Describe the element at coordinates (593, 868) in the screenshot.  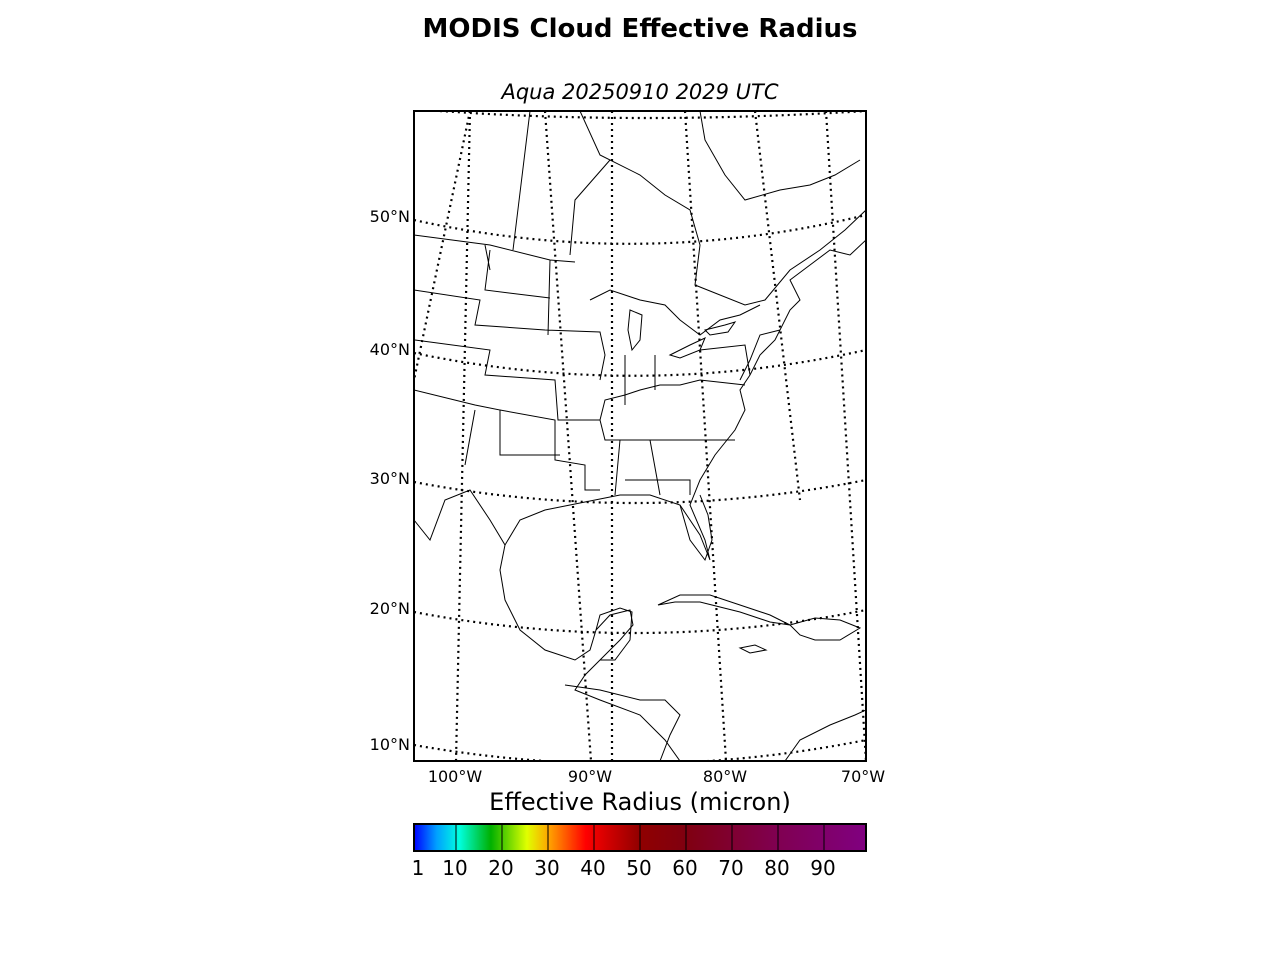
I see `colorbar-tick: 40` at that location.